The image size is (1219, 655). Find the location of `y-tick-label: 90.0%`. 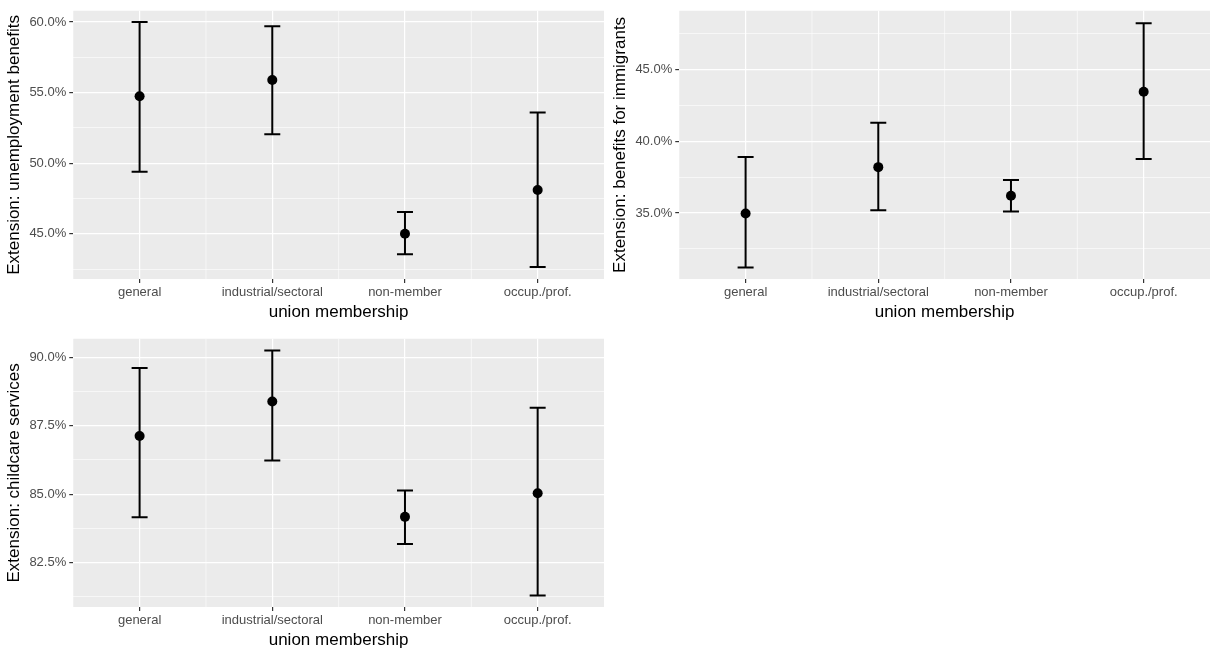

y-tick-label: 90.0% is located at coordinates (48, 356).